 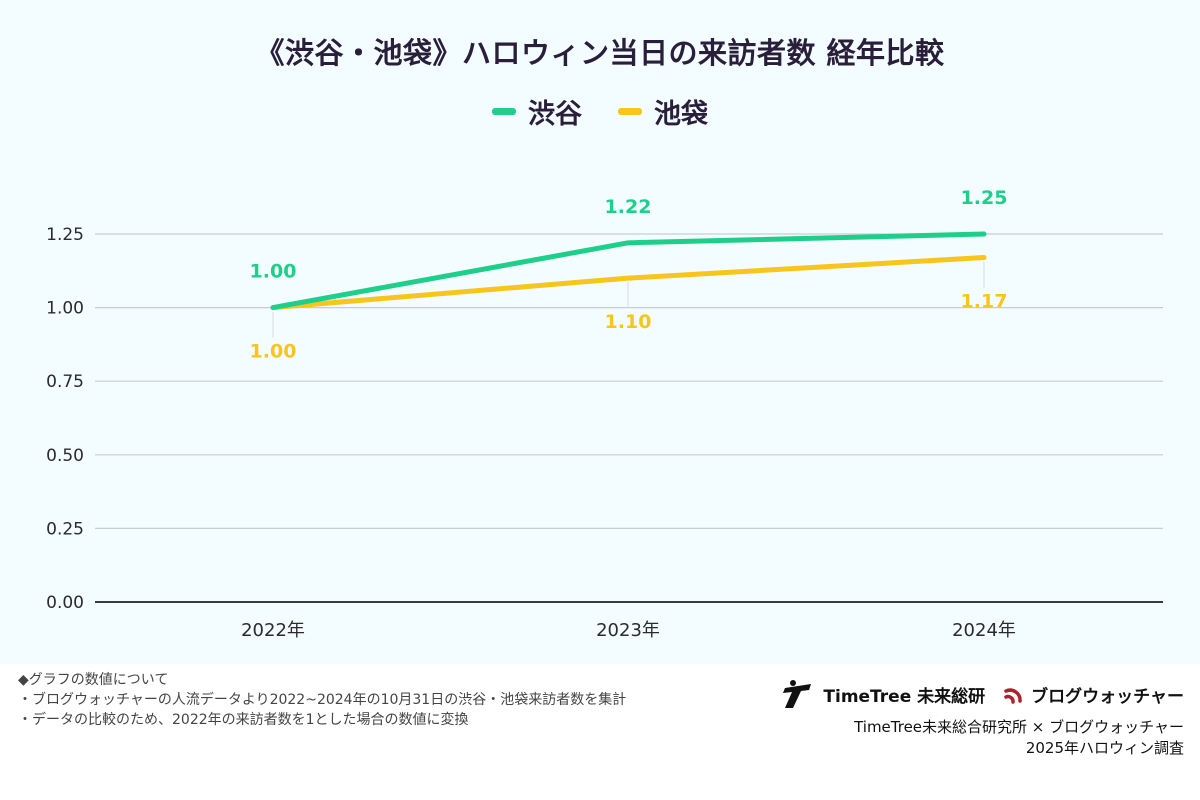 What do you see at coordinates (628, 322) in the screenshot?
I see `data-label-ikebukuro: 1.10` at bounding box center [628, 322].